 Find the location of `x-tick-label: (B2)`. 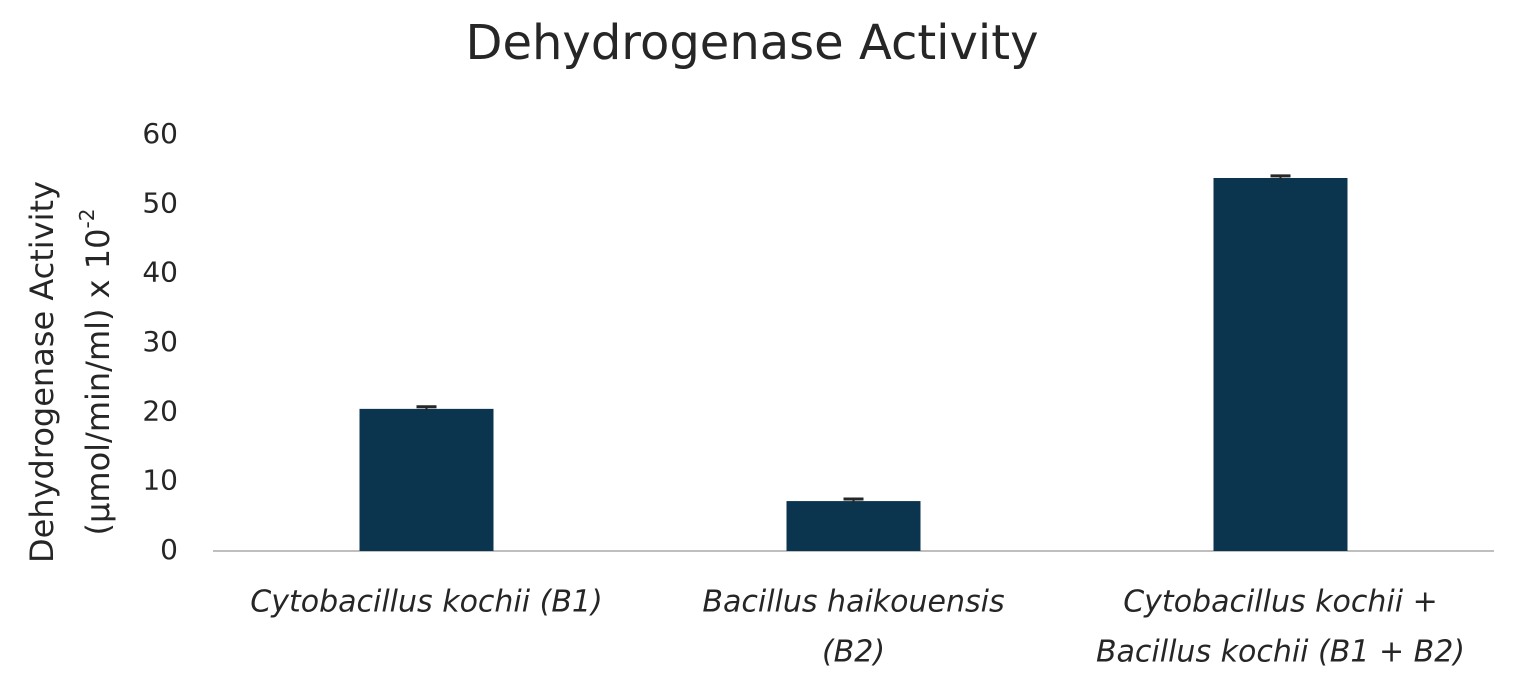

x-tick-label: (B2) is located at coordinates (853, 652).